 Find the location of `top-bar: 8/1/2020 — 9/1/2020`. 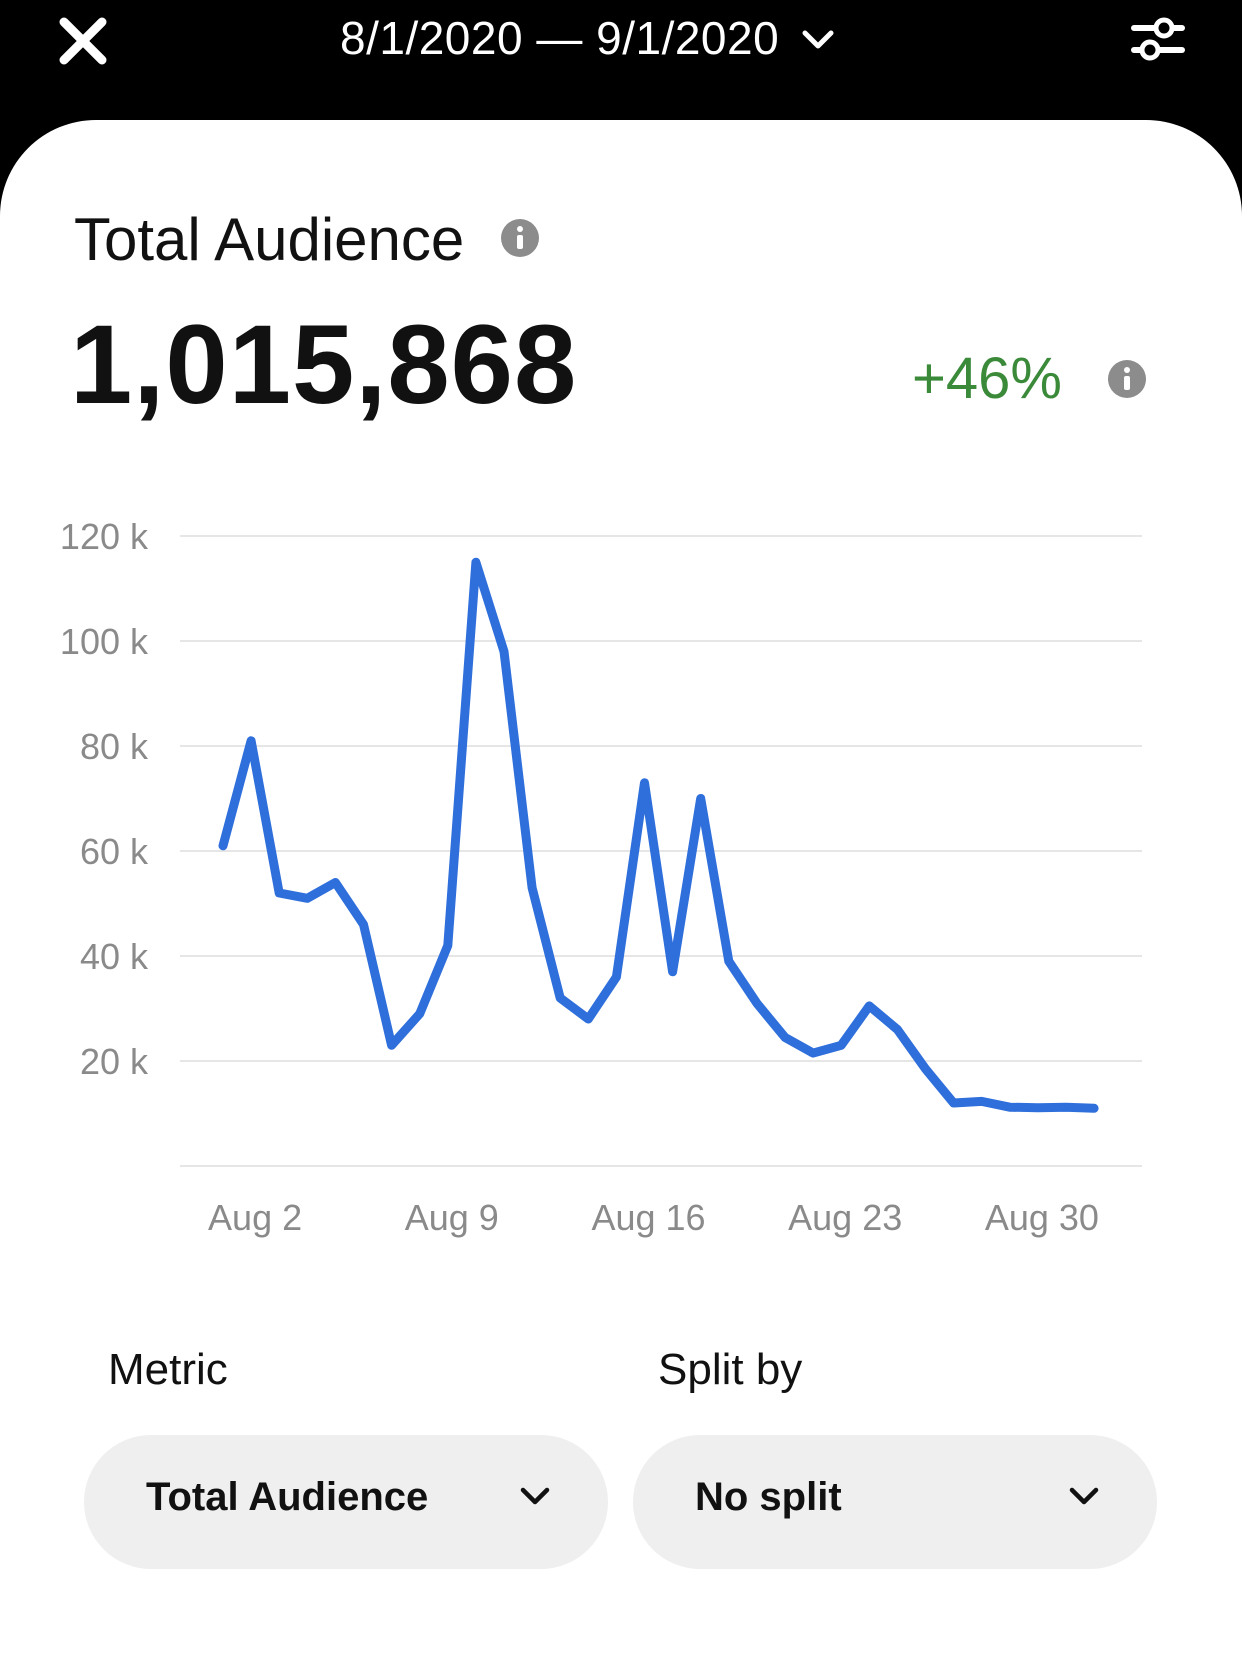

top-bar: 8/1/2020 — 9/1/2020 is located at coordinates (621, 60).